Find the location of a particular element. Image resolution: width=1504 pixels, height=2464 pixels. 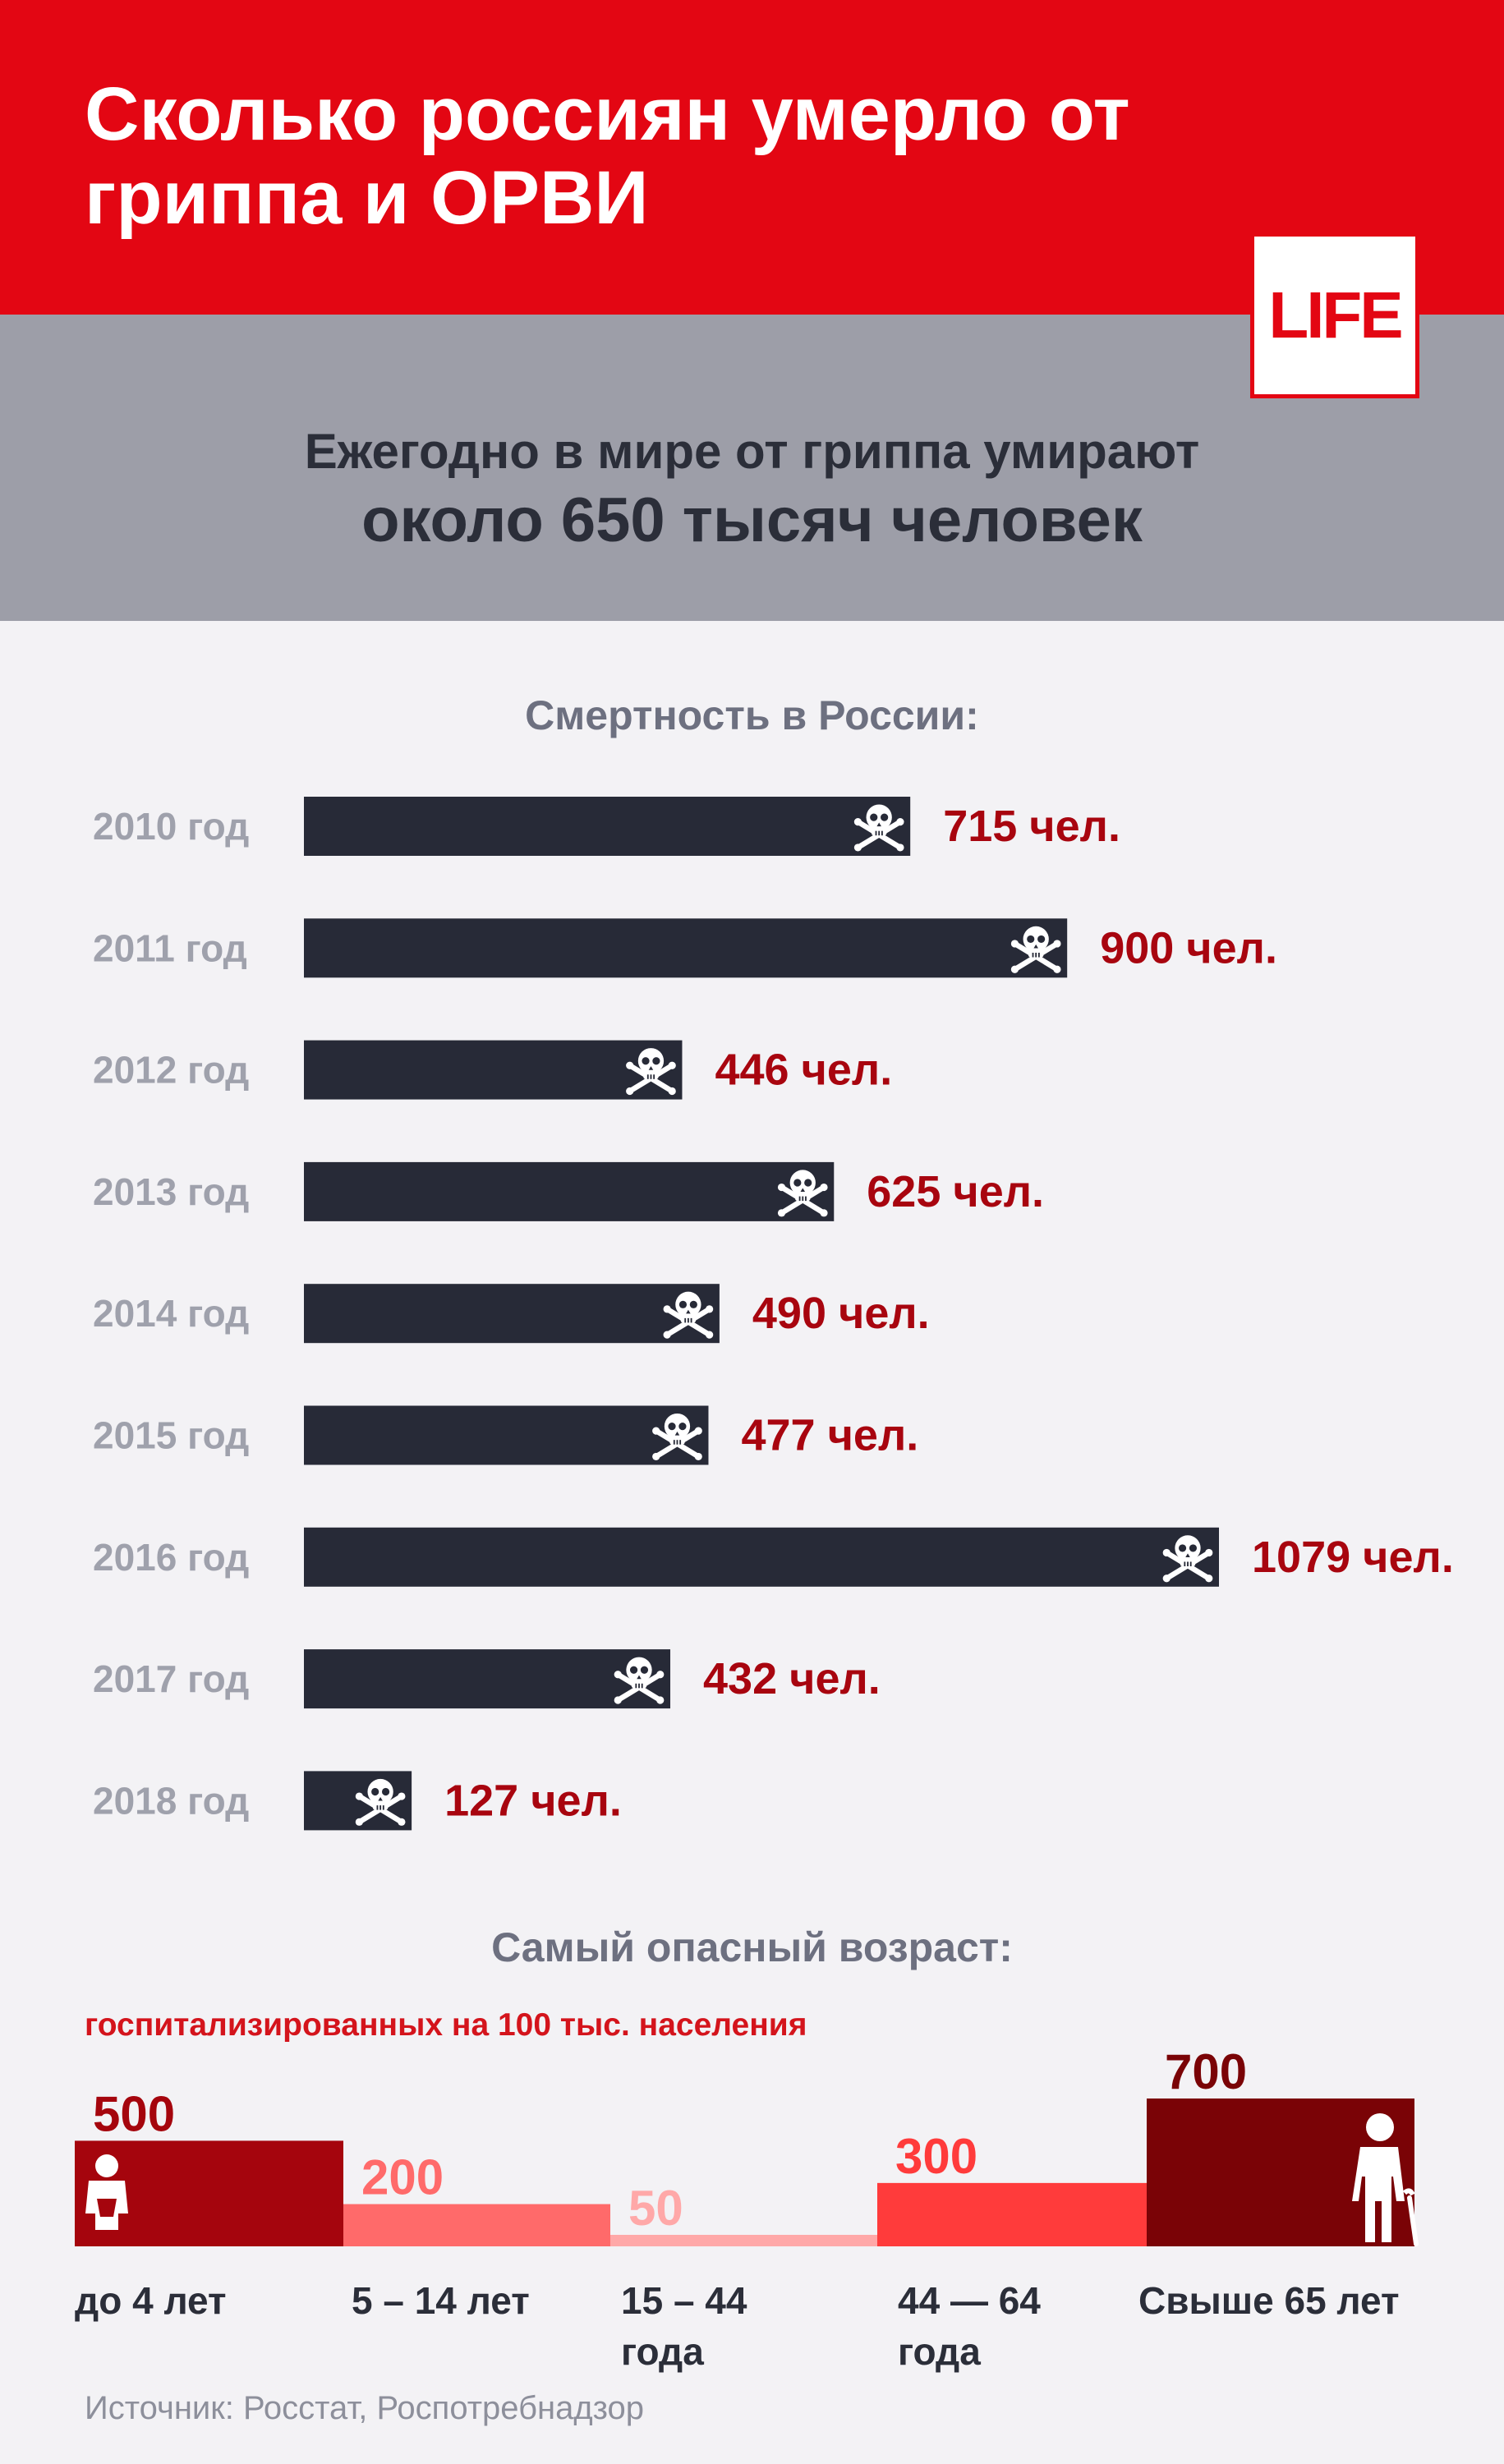

elderly-person-icon is located at coordinates (1385, 2179).